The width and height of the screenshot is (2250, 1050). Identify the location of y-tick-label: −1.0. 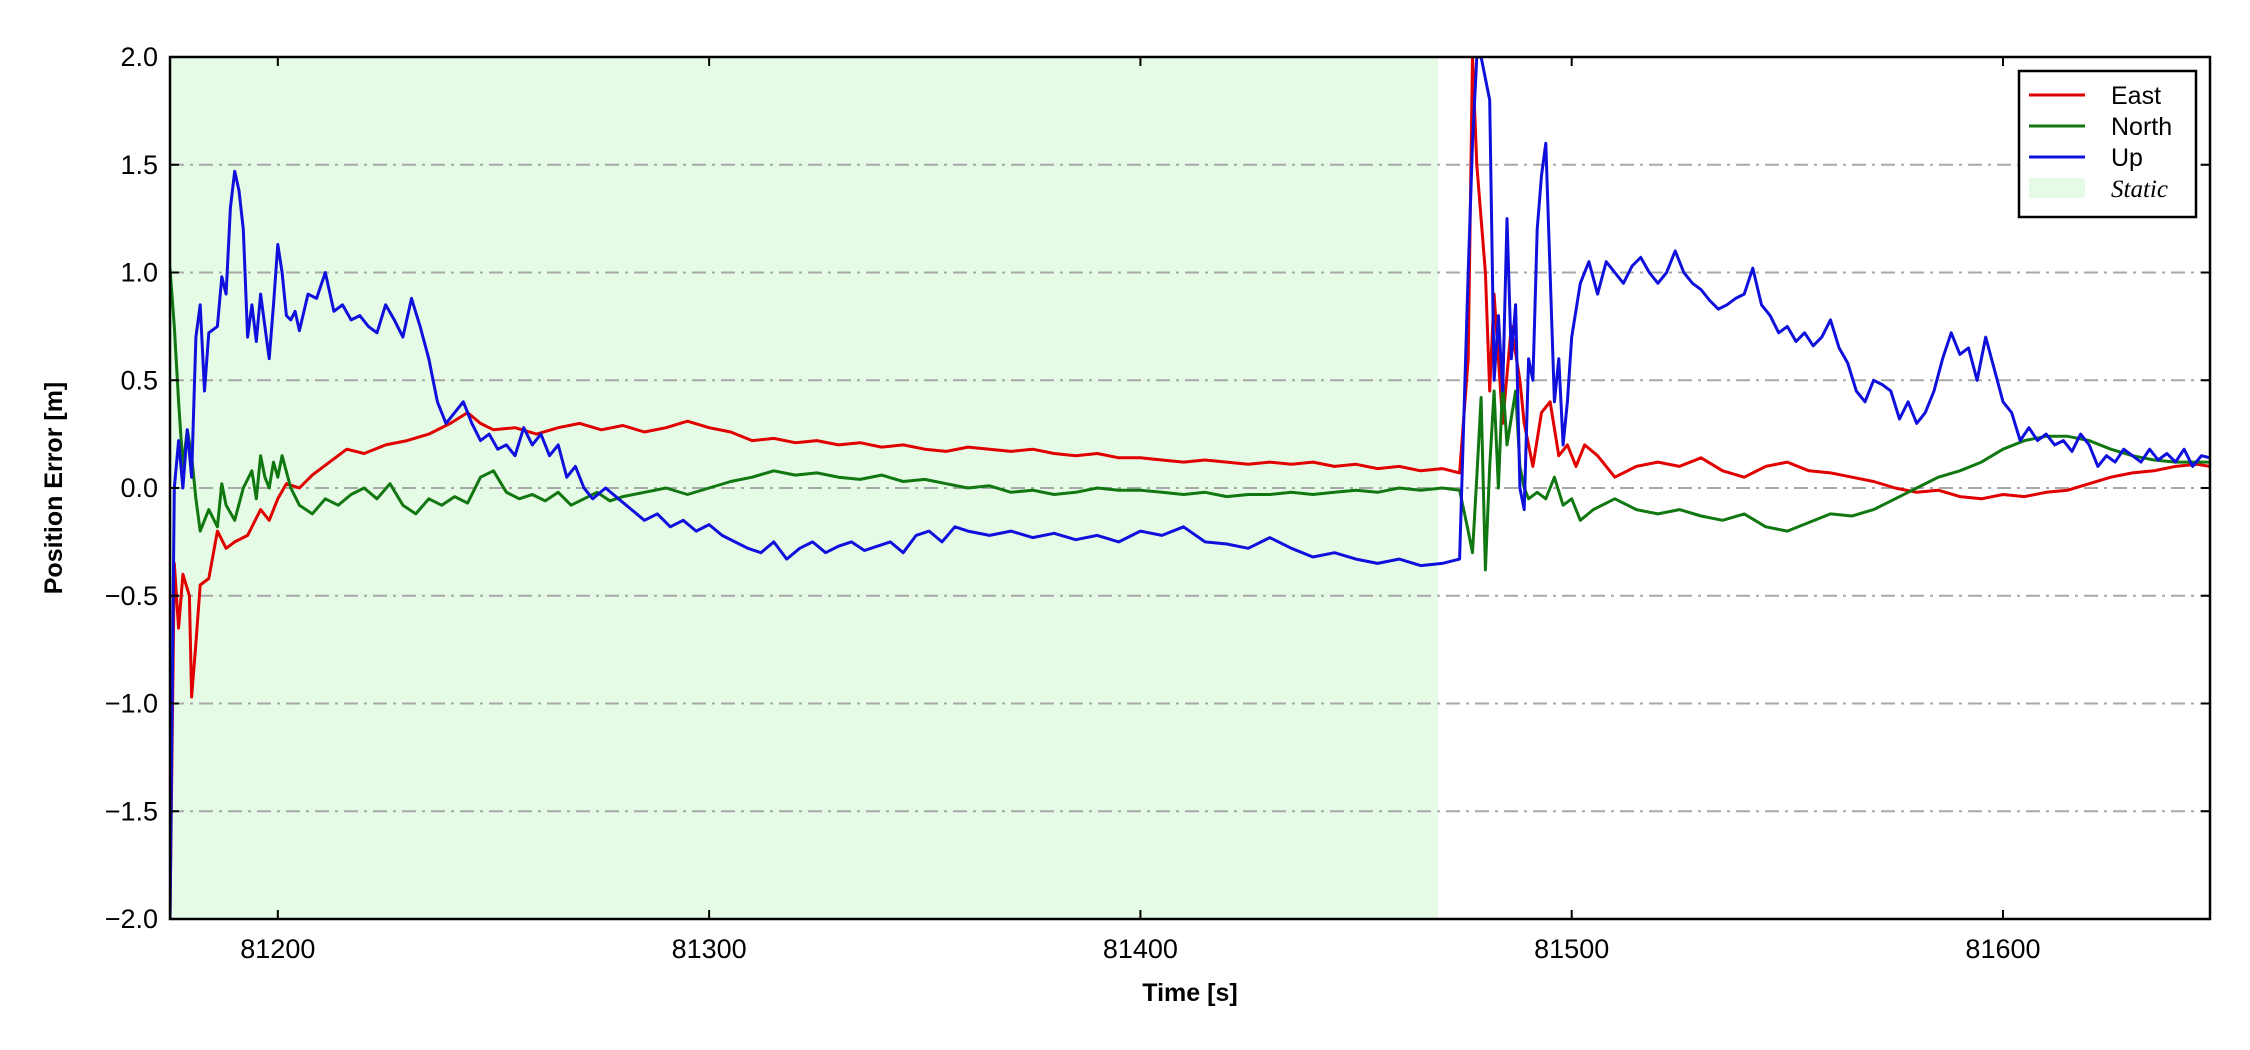
(131, 704).